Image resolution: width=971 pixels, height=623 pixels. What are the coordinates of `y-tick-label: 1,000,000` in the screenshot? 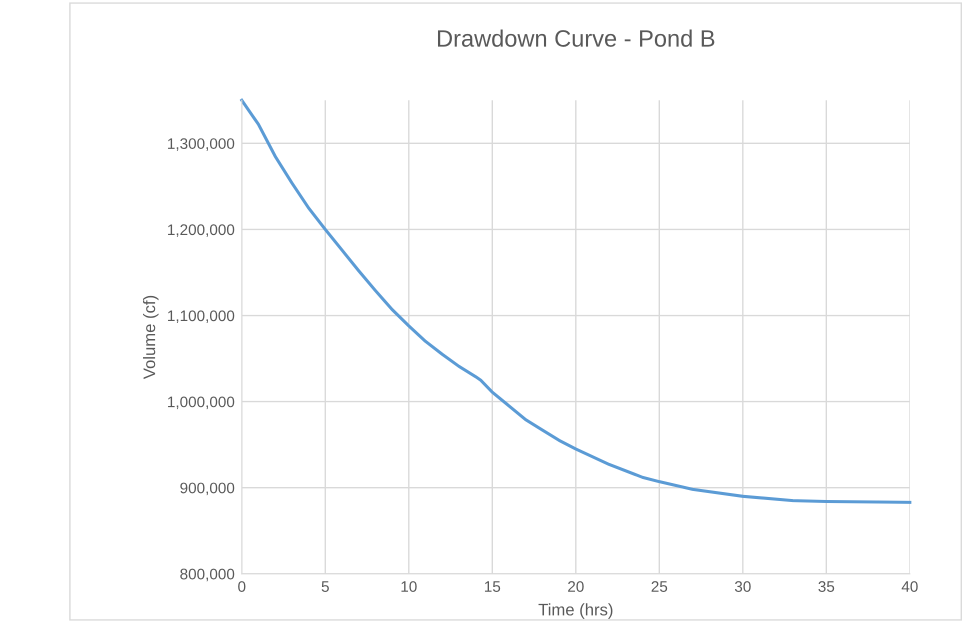 It's located at (201, 403).